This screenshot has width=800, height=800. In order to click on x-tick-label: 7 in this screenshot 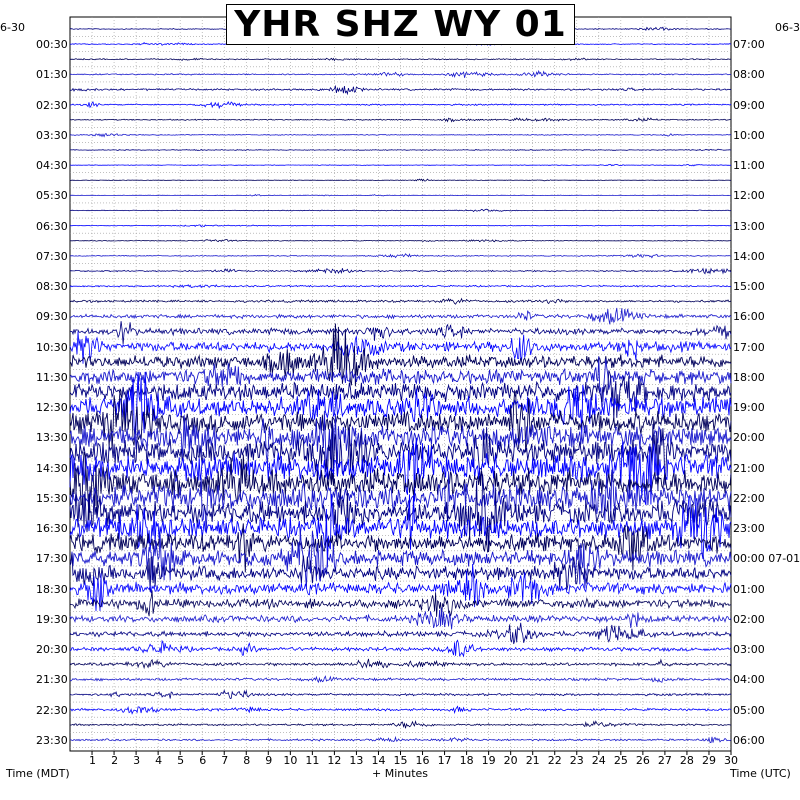, I will do `click(225, 760)`.